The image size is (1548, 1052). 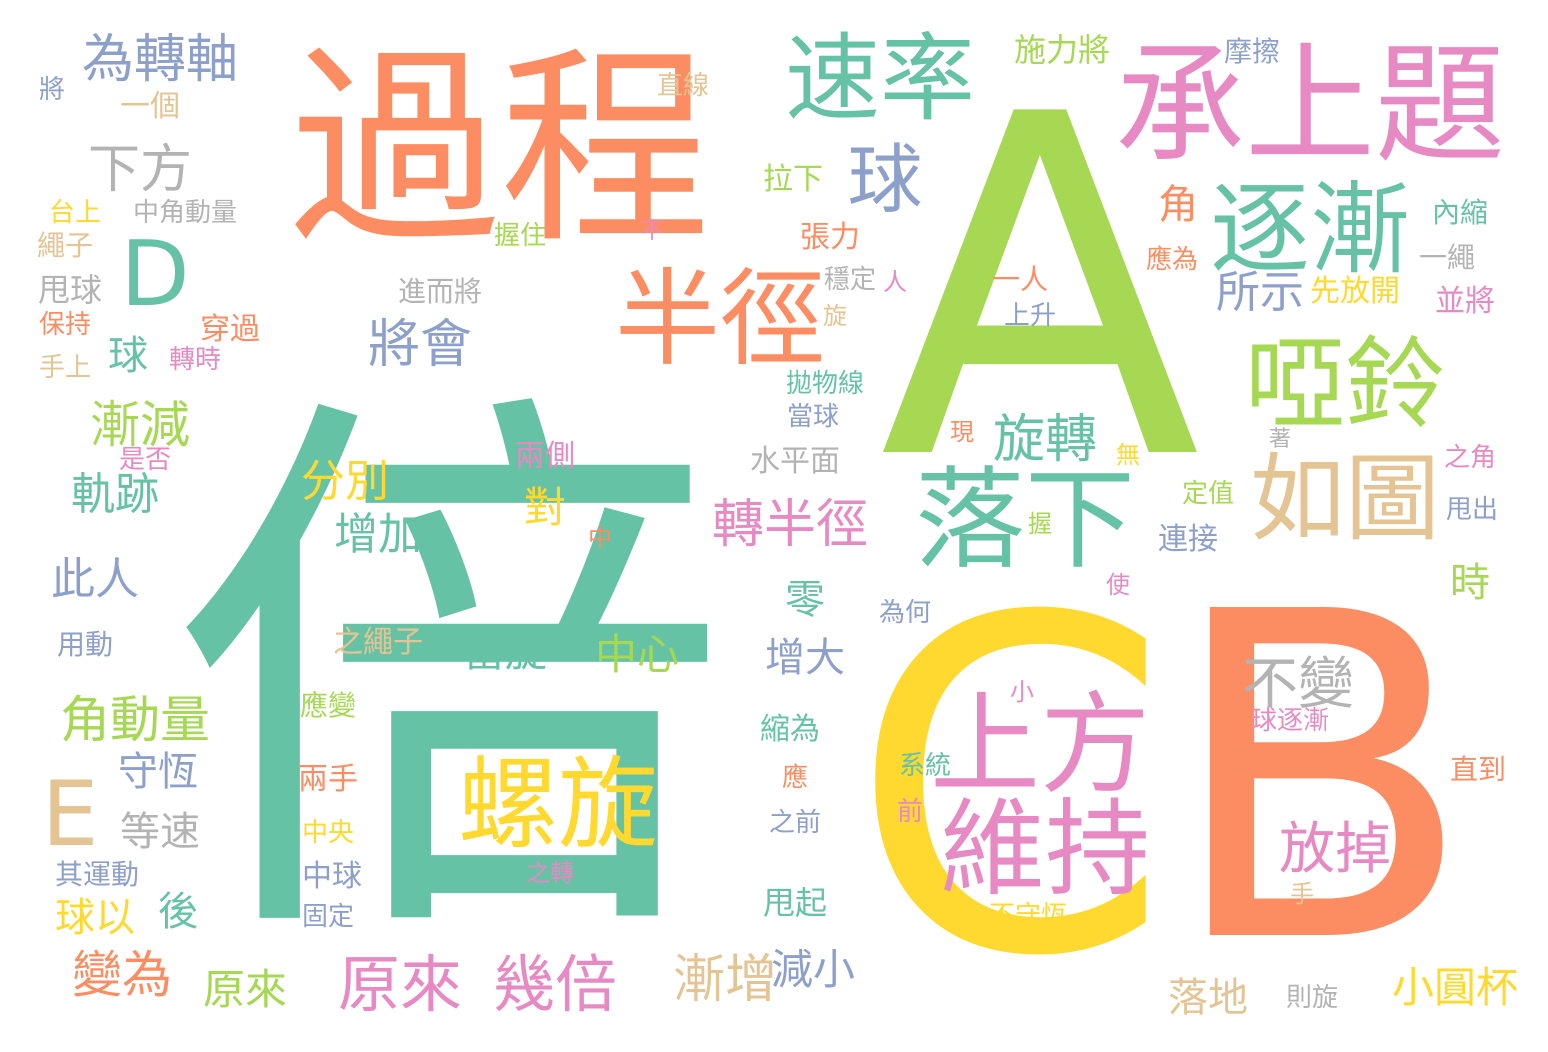 I want to click on word-16: D, so click(x=155, y=274).